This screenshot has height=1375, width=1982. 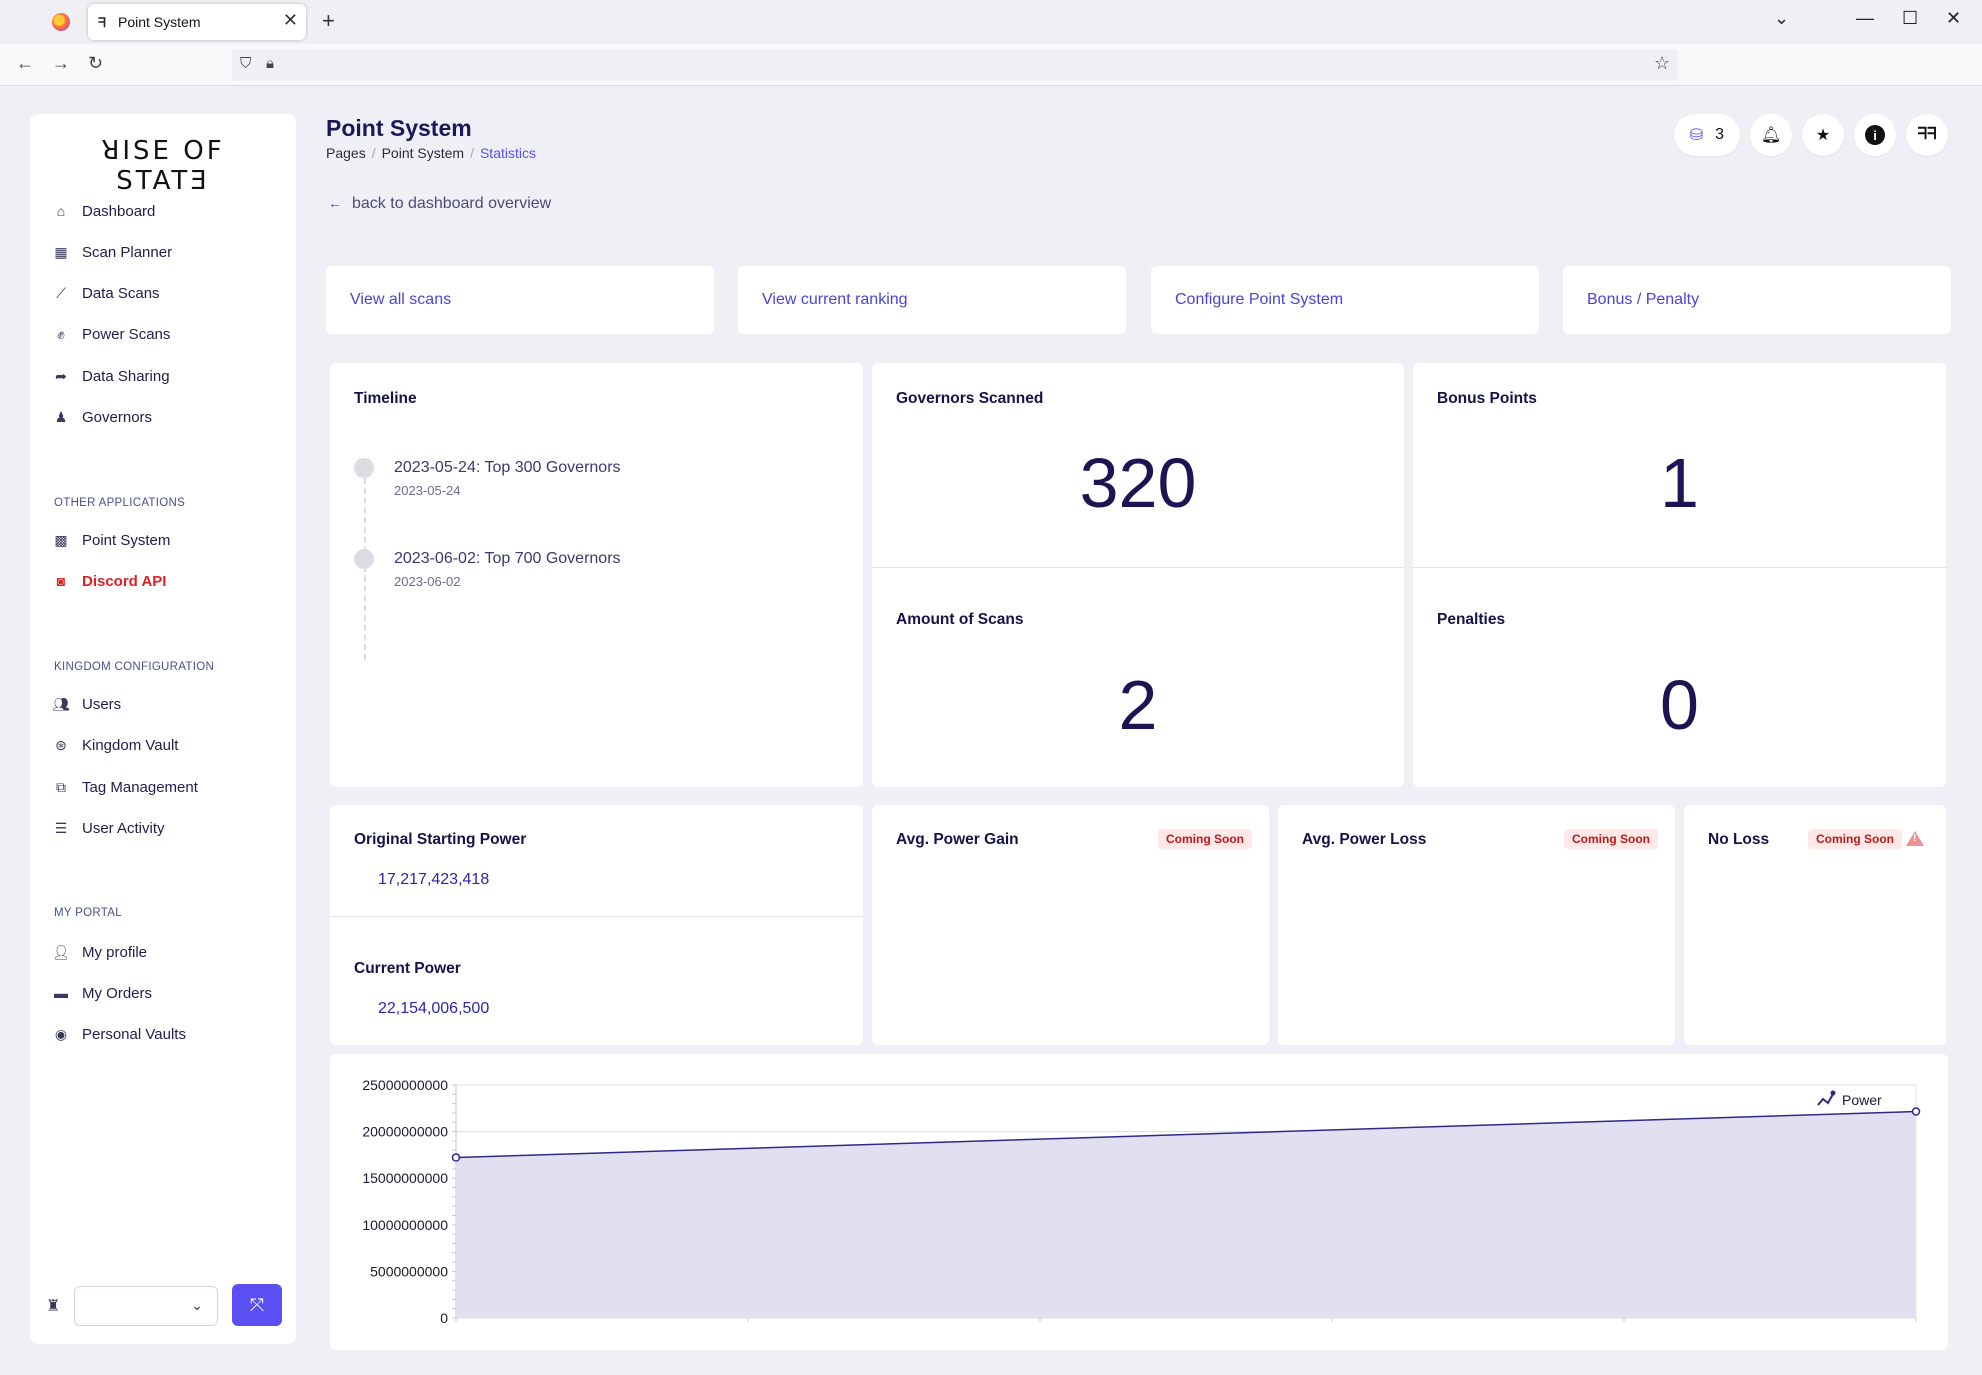 I want to click on section-heading-portal: MY PORTAL, so click(x=88, y=913).